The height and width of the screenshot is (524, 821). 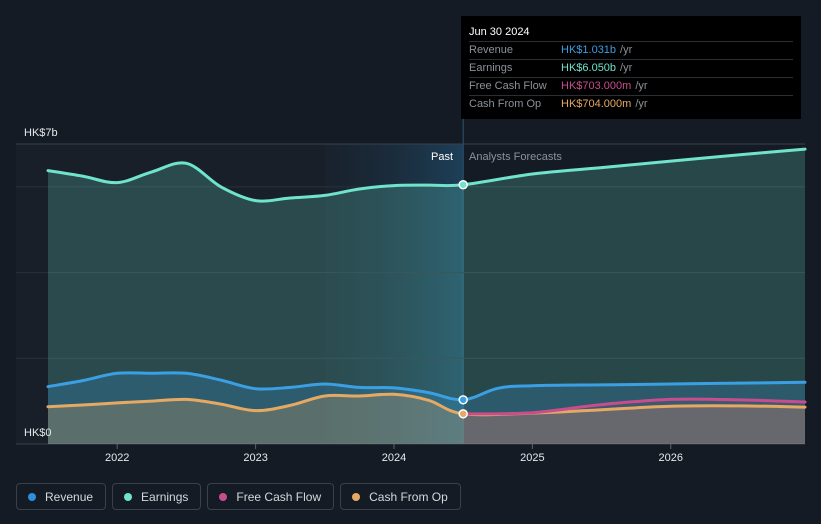 I want to click on y-axis-top-label: HK$7b, so click(x=41, y=133).